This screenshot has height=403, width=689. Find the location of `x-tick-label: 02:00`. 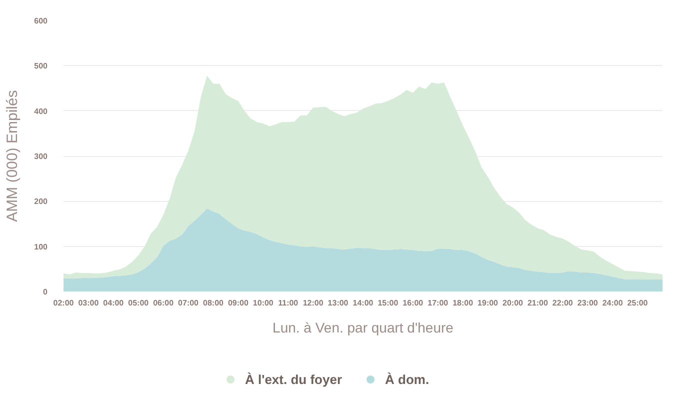

x-tick-label: 02:00 is located at coordinates (63, 303).